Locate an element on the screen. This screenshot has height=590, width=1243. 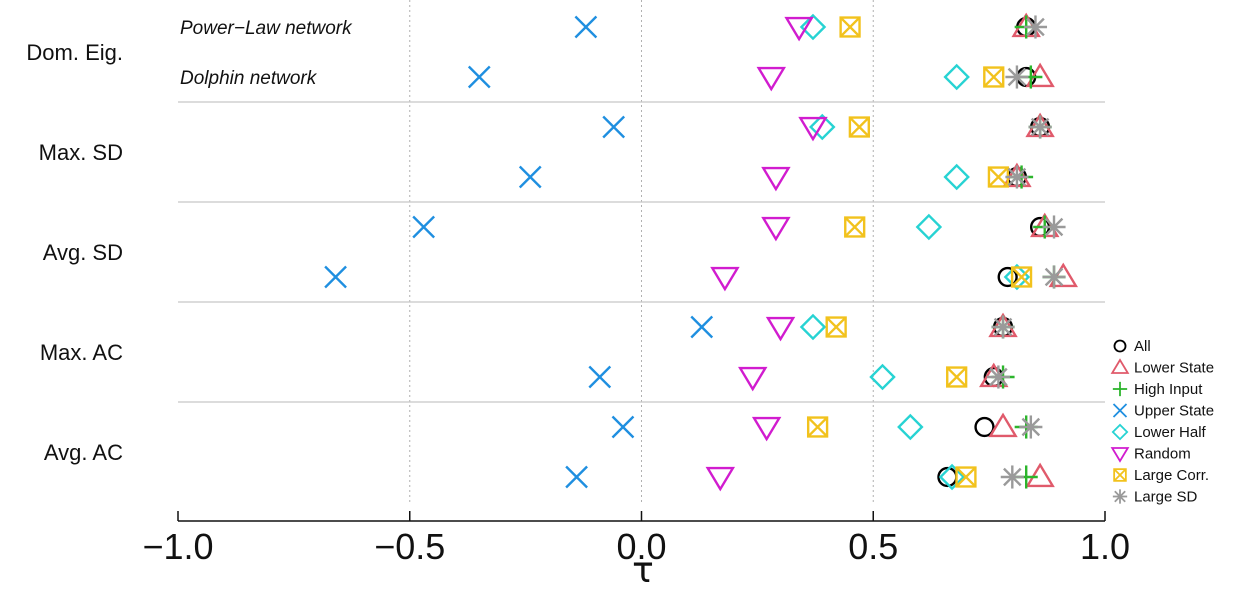
network-label: Dolphin network is located at coordinates (249, 78).